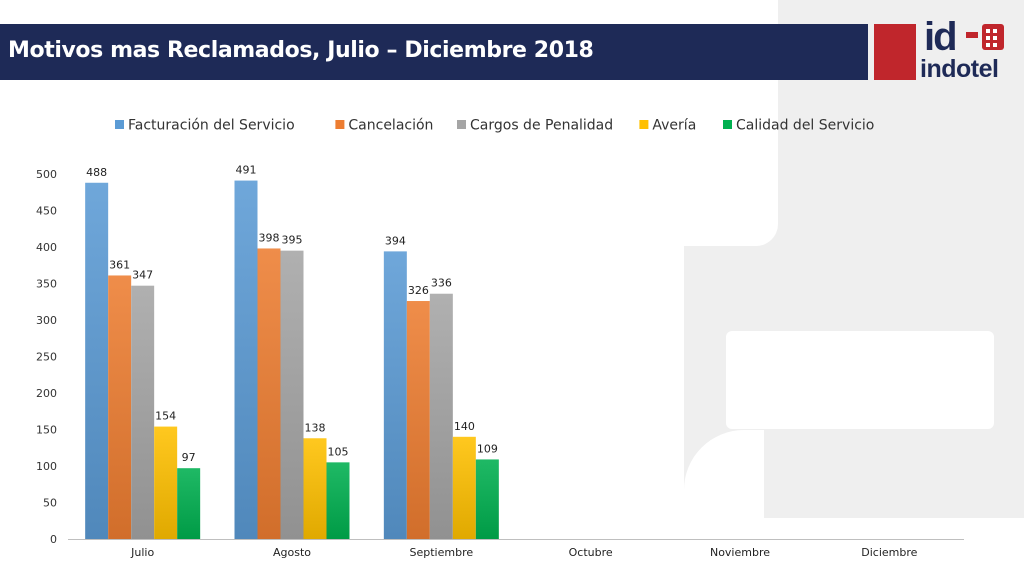 The width and height of the screenshot is (1024, 576). I want to click on legend-label-cargos-de-penalidad: Cargos de Penalidad, so click(541, 126).